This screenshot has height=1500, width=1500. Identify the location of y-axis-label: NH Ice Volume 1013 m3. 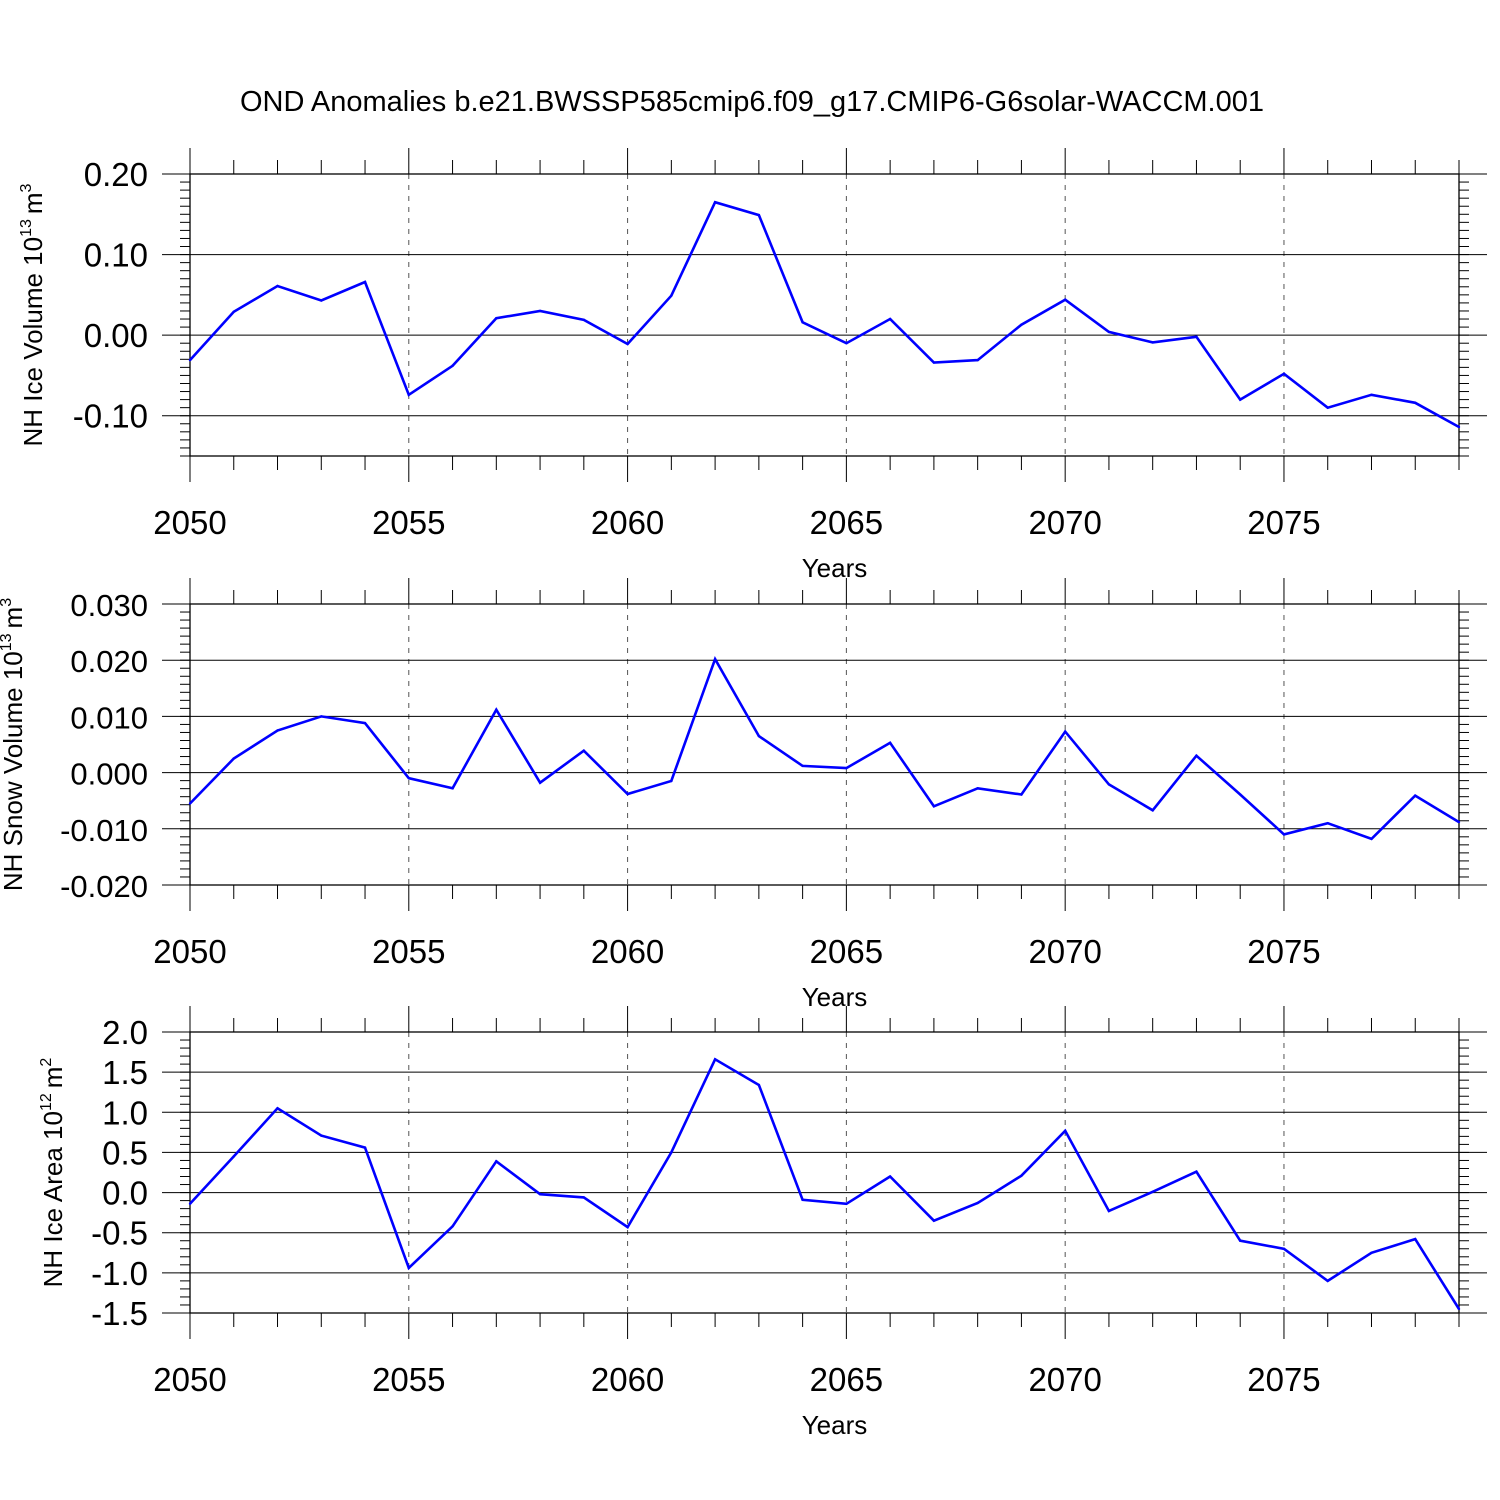
(33, 314).